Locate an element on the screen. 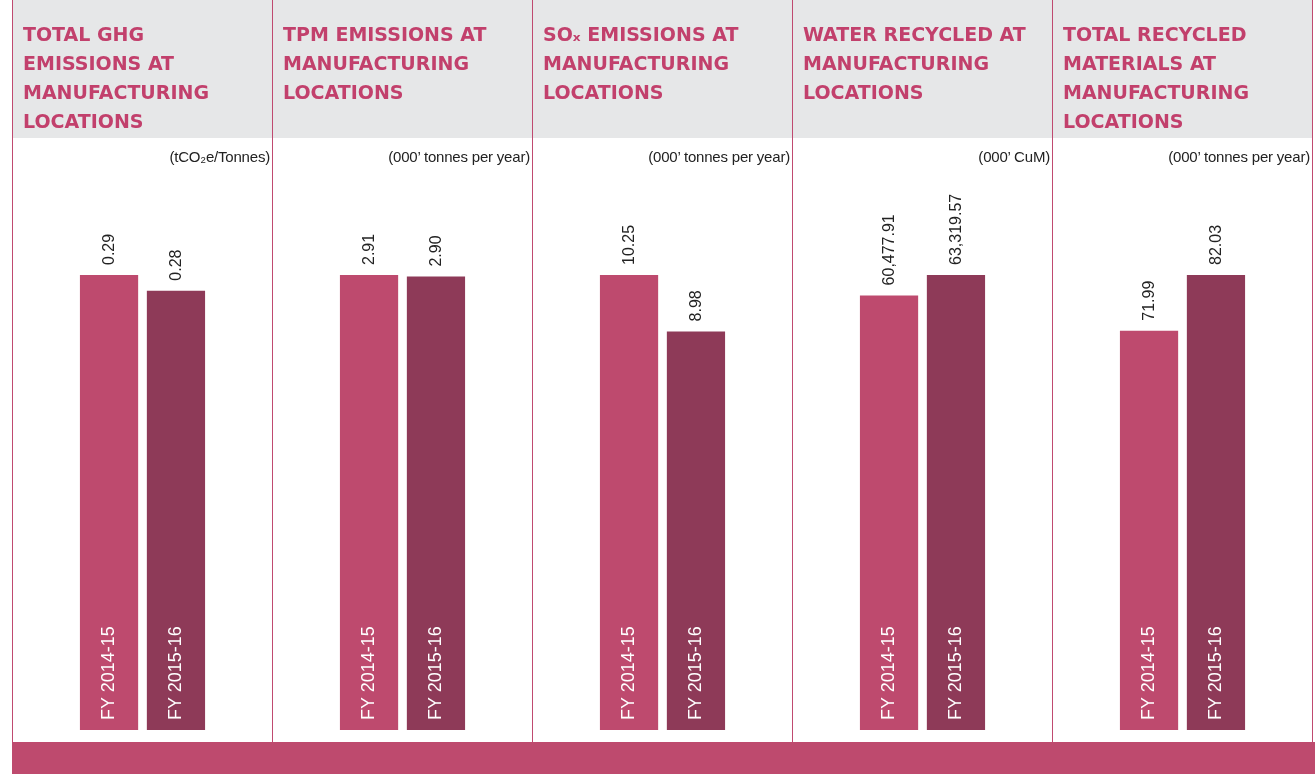 This screenshot has height=774, width=1315. chart-title: TOTAL GHG EMISSIONS AT MANUFACTURING LOCATIONS is located at coordinates (142, 69).